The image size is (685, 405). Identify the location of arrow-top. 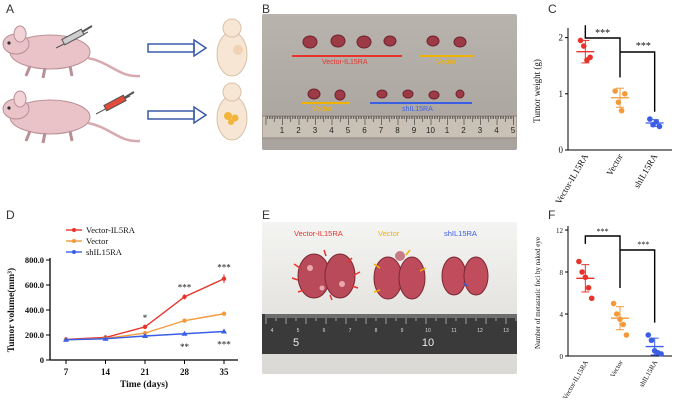
(177, 48).